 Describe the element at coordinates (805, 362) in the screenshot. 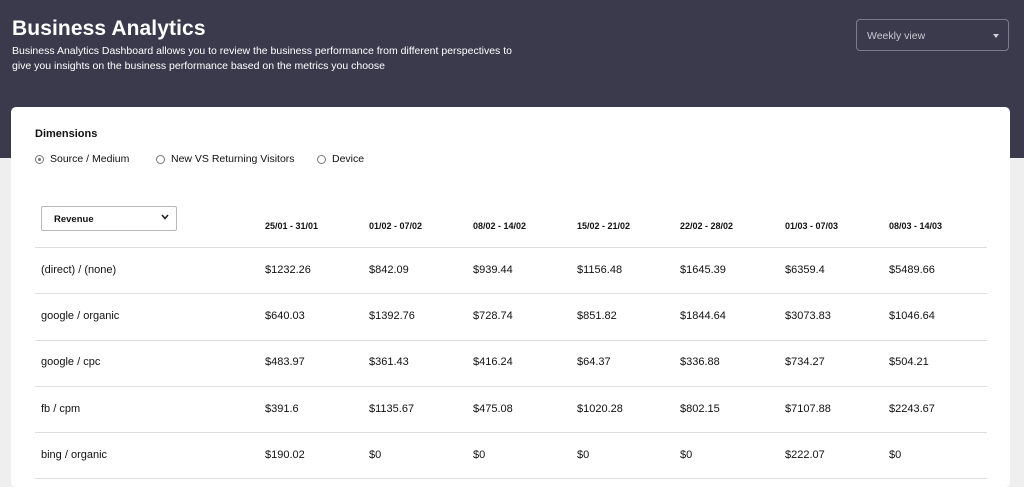

I see `table-cell: $734.27` at that location.